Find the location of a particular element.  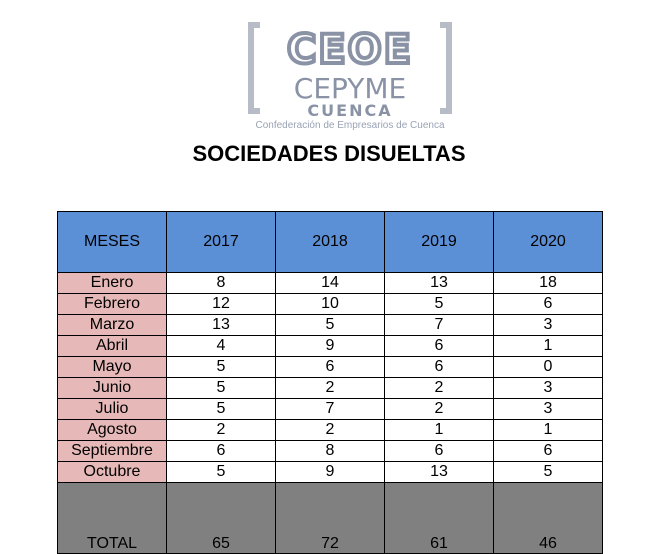

table-row: Julio 5 7 2 3 is located at coordinates (330, 409).